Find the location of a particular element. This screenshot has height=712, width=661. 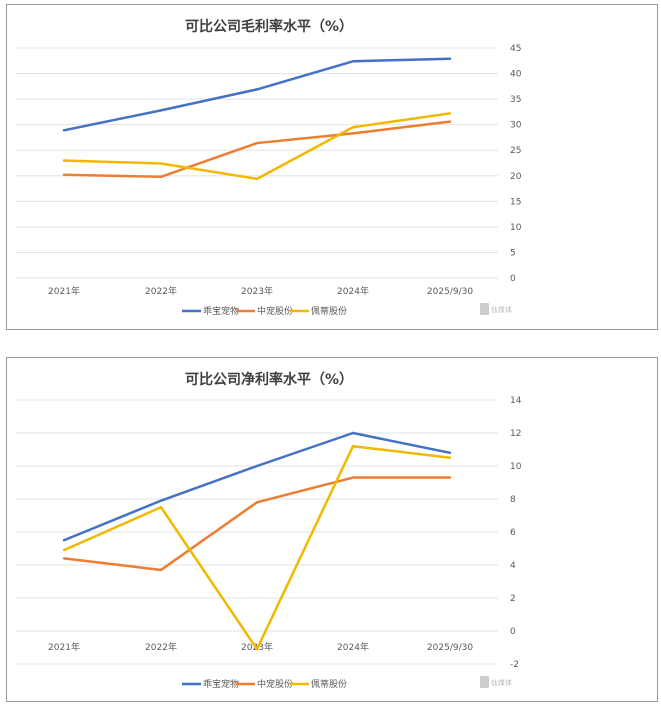

y-tick-label: 40 is located at coordinates (516, 75).